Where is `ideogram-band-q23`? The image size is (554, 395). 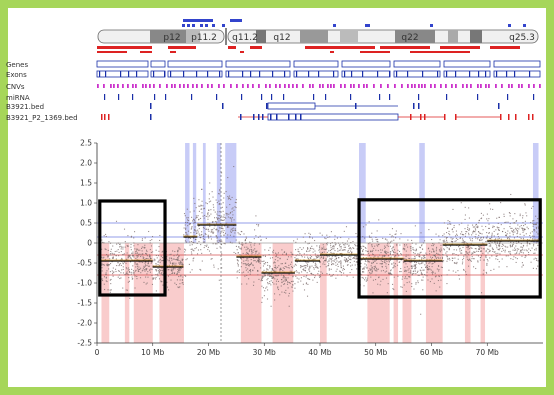 ideogram-band-q23 is located at coordinates (453, 36).